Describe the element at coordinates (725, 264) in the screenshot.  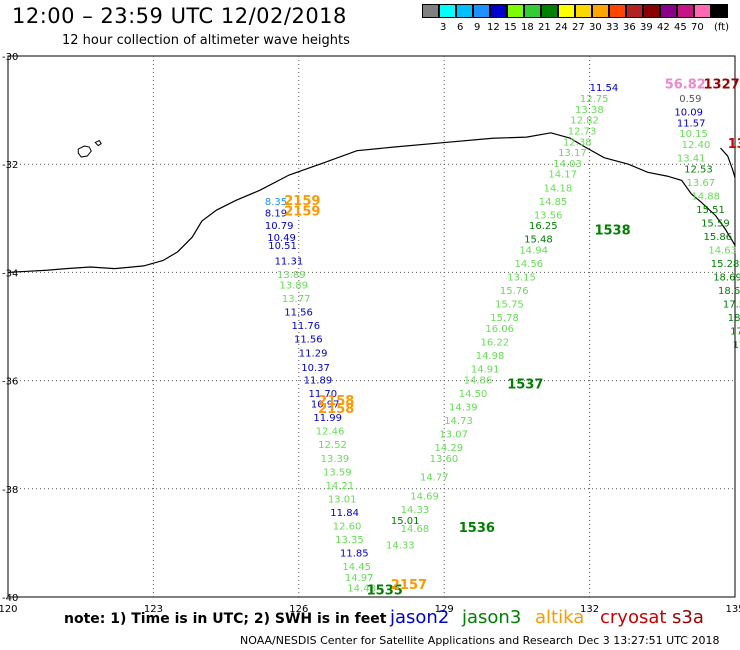
I see `wave-height-label: 15.28` at that location.